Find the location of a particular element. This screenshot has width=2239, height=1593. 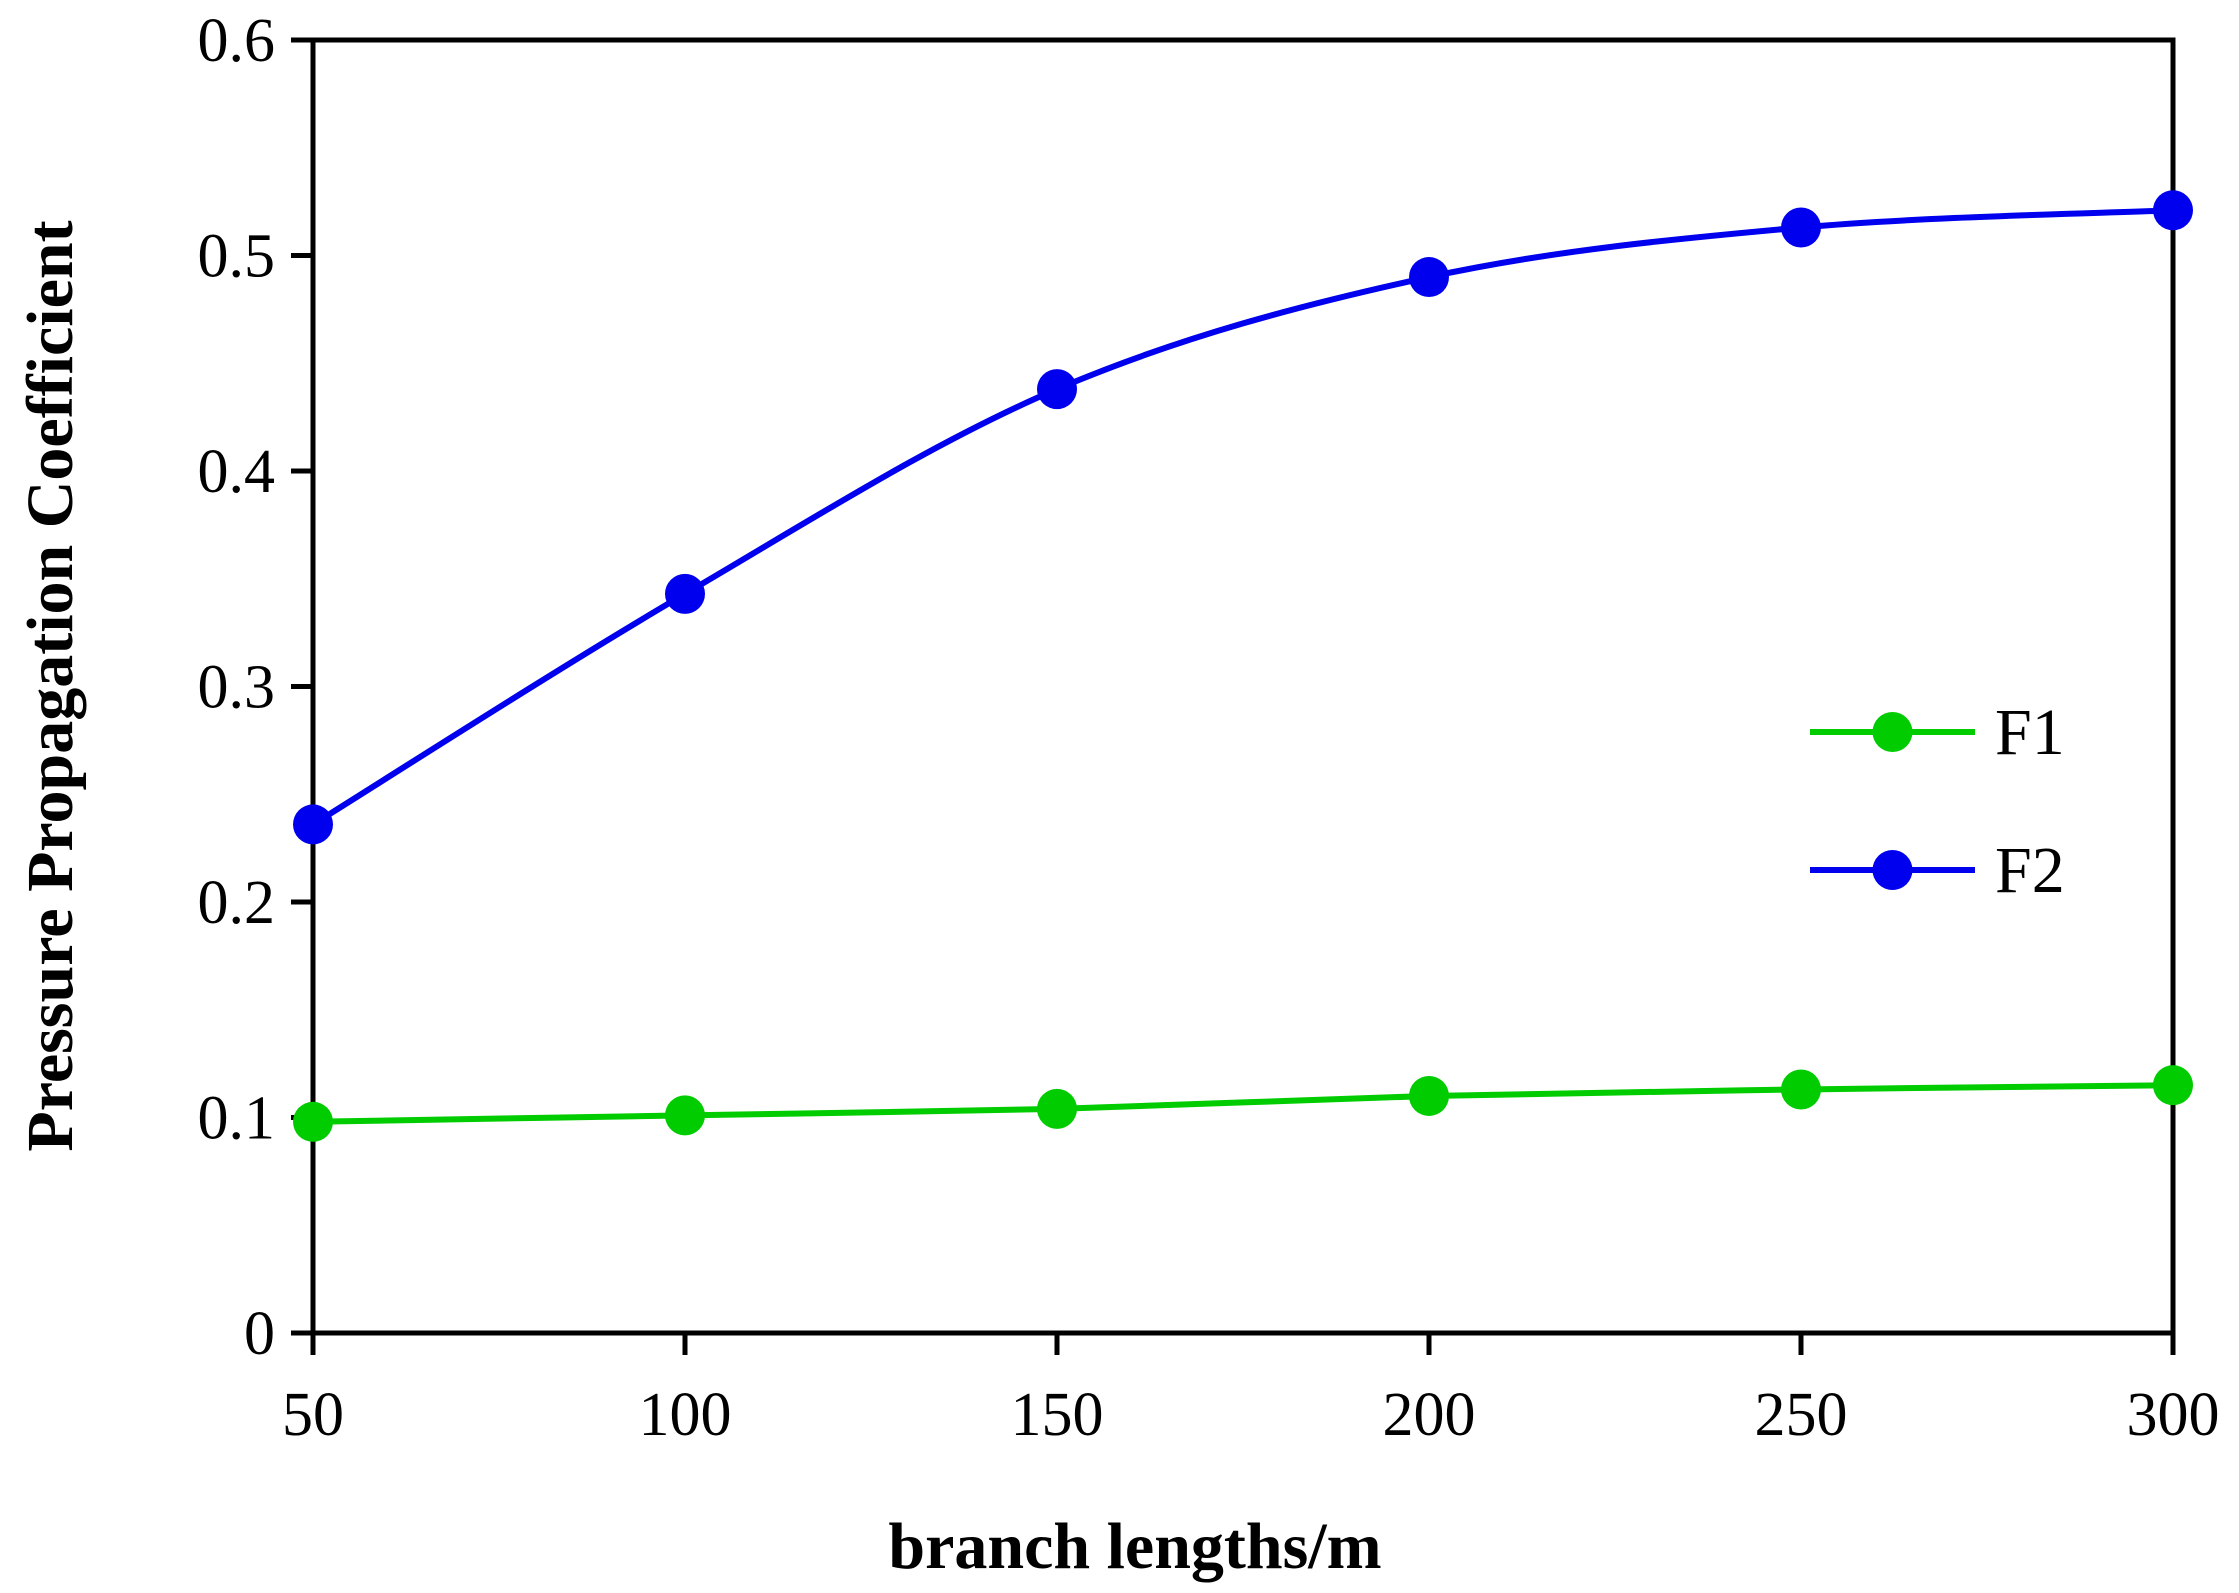

x-axis: 50 100 150 200 250 300 is located at coordinates (1251, 1391).